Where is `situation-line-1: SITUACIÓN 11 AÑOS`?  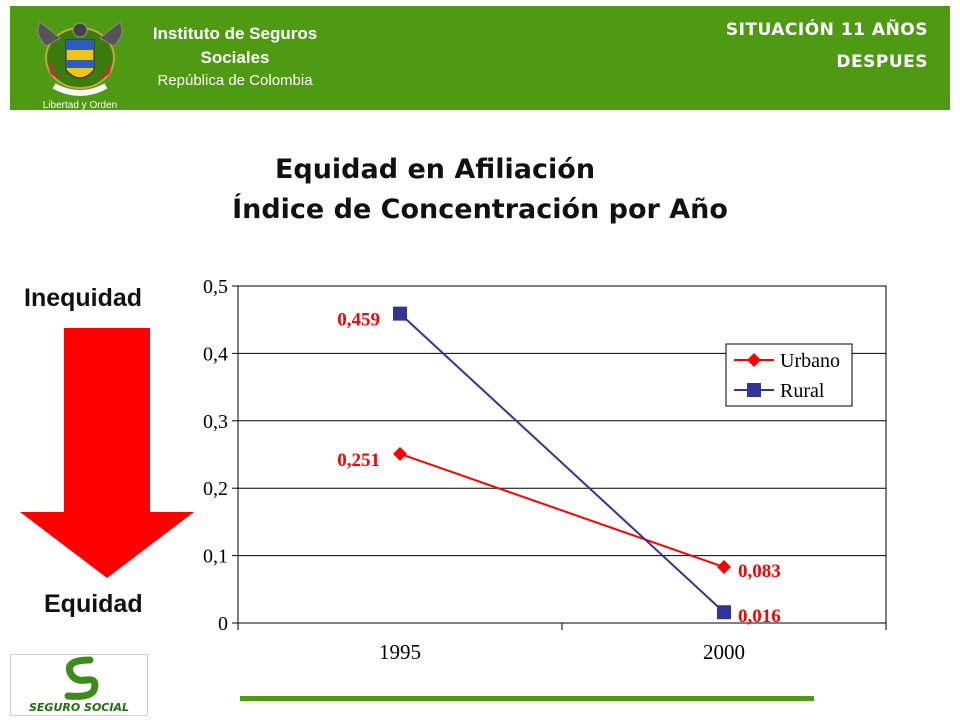
situation-line-1: SITUACIÓN 11 AÑOS is located at coordinates (826, 30).